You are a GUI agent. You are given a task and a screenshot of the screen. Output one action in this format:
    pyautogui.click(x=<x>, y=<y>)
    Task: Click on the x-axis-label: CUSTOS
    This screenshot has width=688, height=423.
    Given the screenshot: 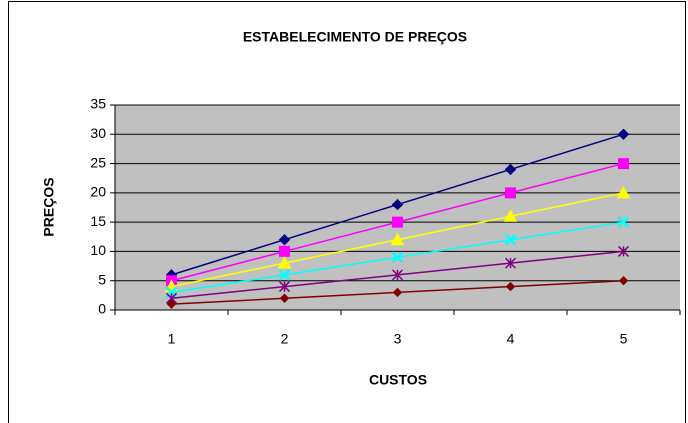 What is the action you would take?
    pyautogui.click(x=398, y=380)
    